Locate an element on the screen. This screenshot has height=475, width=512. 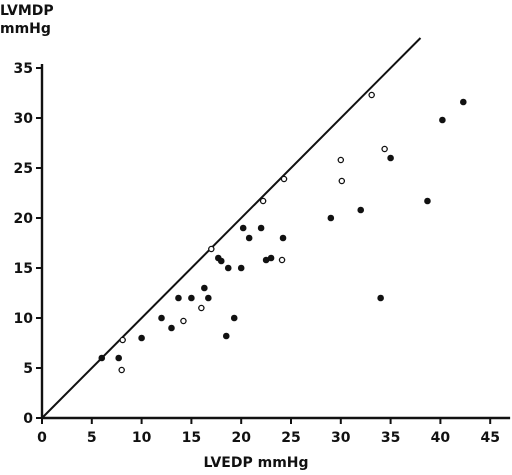
y-axis-label-line1: LVMDP is located at coordinates (27, 11).